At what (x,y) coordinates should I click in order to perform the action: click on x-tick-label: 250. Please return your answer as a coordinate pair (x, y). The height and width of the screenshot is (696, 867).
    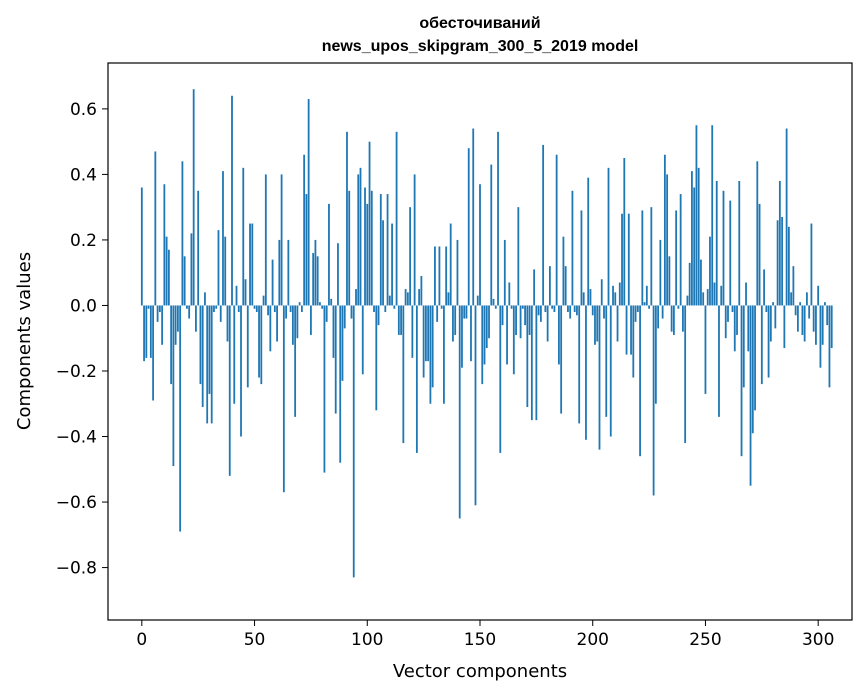
    Looking at the image, I should click on (705, 640).